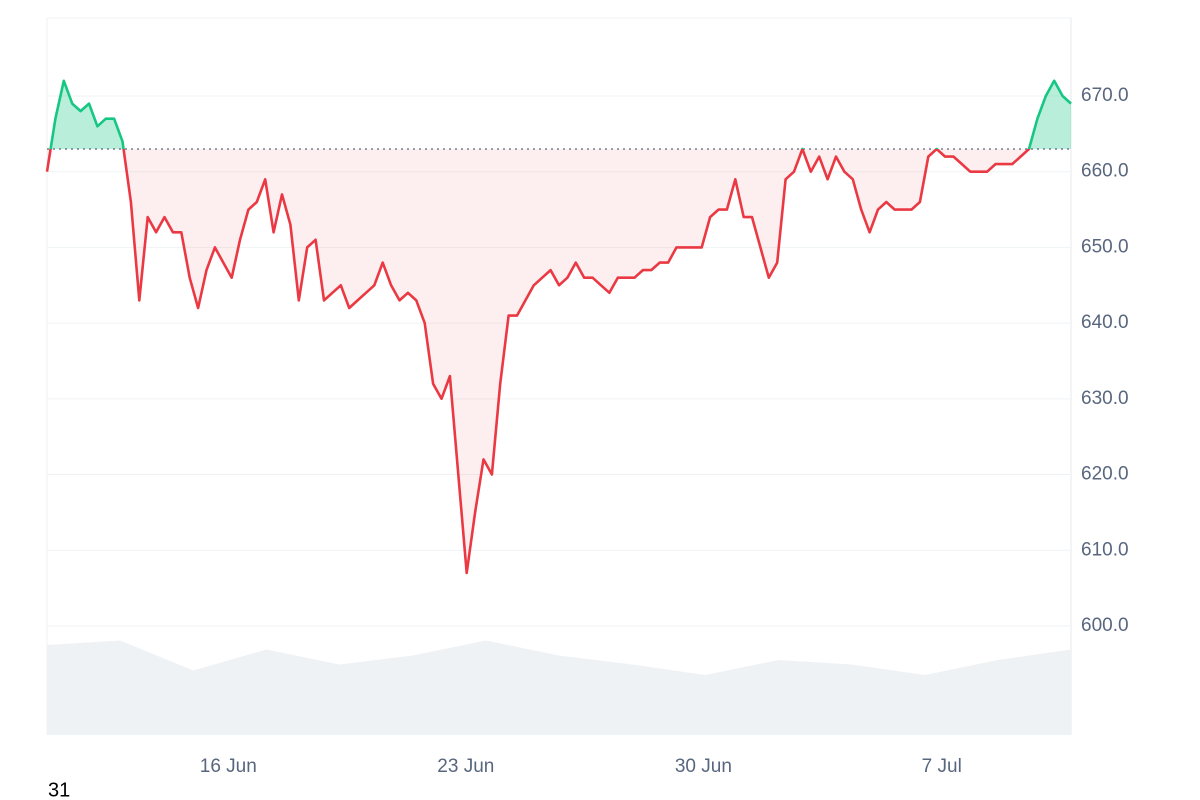 This screenshot has width=1200, height=800. What do you see at coordinates (559, 687) in the screenshot?
I see `volume-area` at bounding box center [559, 687].